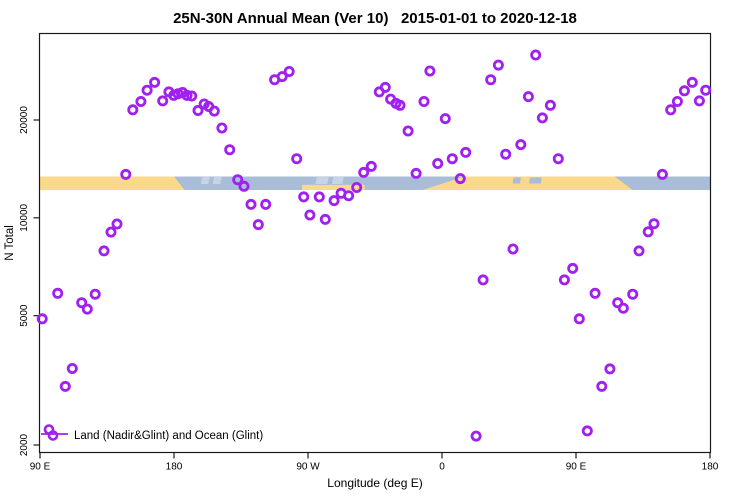 This screenshot has height=500, width=750. Describe the element at coordinates (24, 120) in the screenshot. I see `y-tick-label: 20000` at that location.